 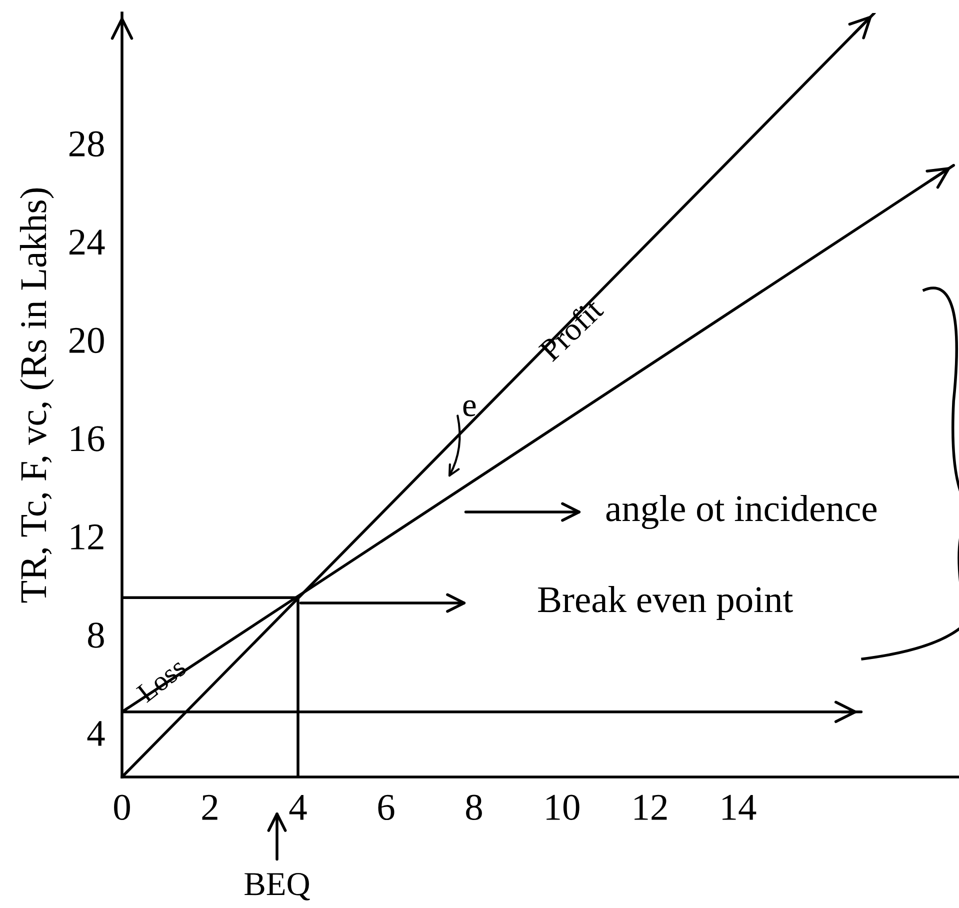 What do you see at coordinates (86, 144) in the screenshot?
I see `y-tick-label: 28` at bounding box center [86, 144].